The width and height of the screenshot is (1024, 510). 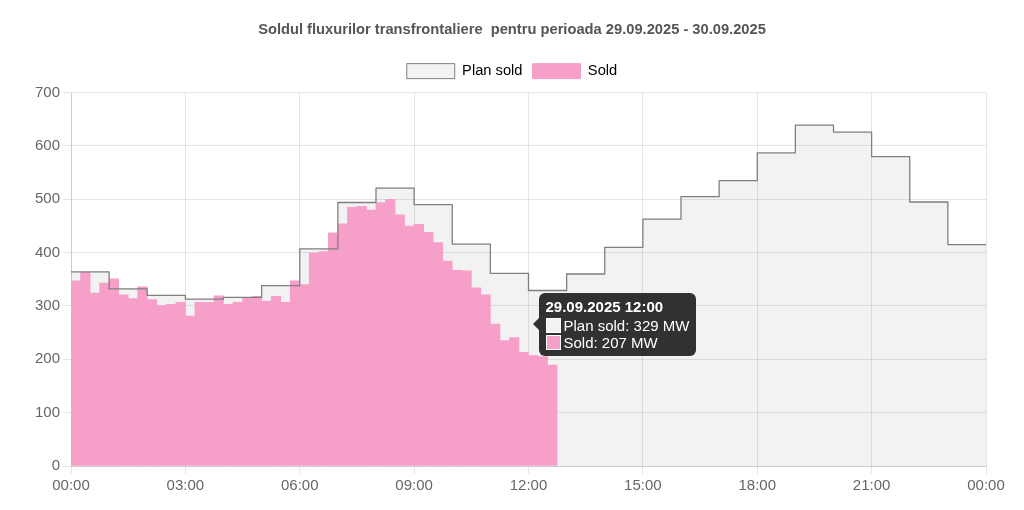 I want to click on y-tick-label: 300, so click(x=47, y=305).